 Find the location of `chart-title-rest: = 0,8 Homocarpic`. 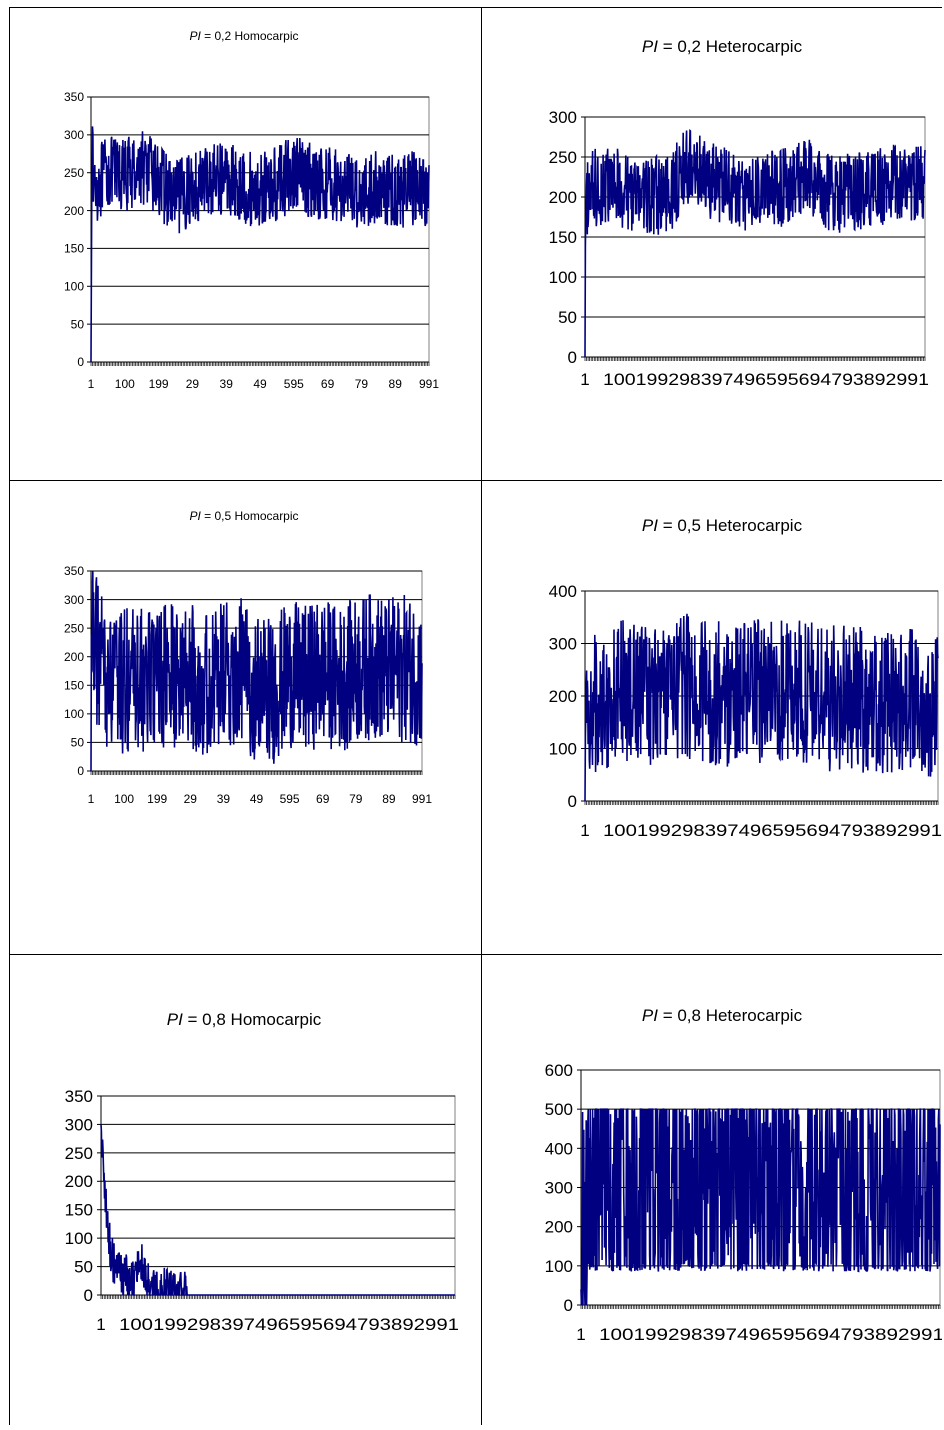

chart-title-rest: = 0,8 Homocarpic is located at coordinates (252, 1019).